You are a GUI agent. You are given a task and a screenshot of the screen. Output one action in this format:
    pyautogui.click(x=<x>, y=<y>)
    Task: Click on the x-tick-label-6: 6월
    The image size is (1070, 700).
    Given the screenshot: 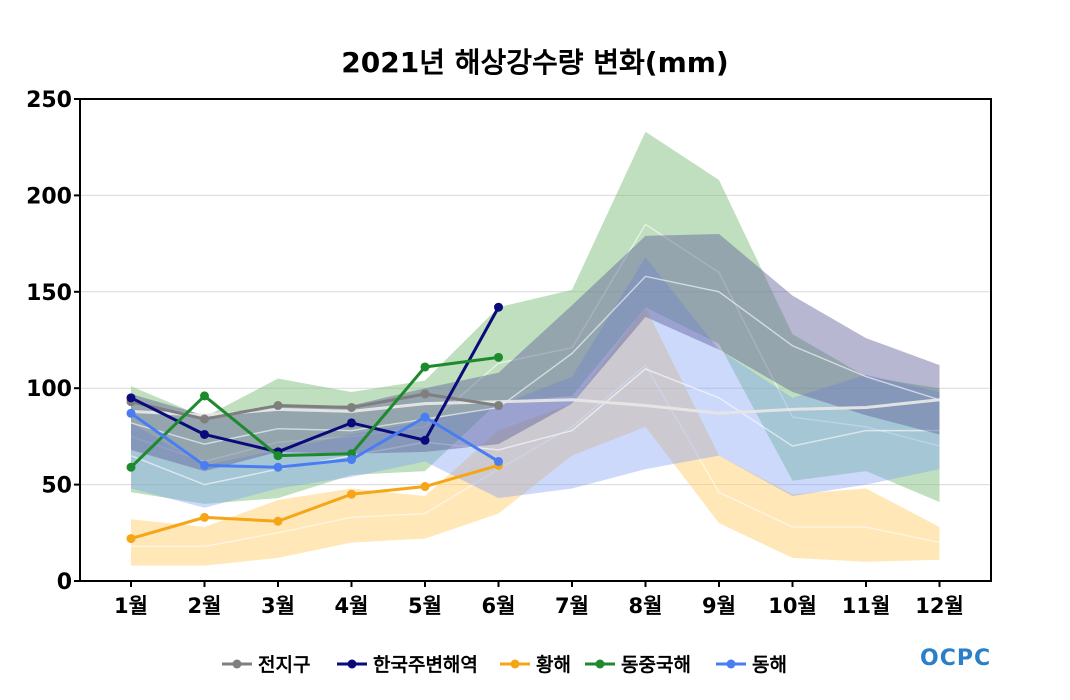 What is the action you would take?
    pyautogui.click(x=499, y=606)
    